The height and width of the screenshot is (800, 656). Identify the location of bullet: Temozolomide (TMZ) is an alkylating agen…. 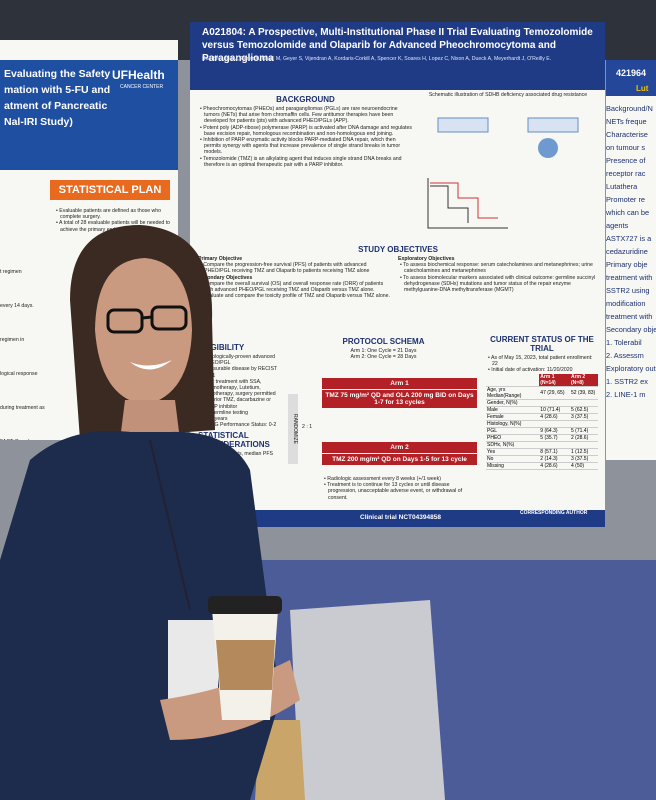
(308, 162).